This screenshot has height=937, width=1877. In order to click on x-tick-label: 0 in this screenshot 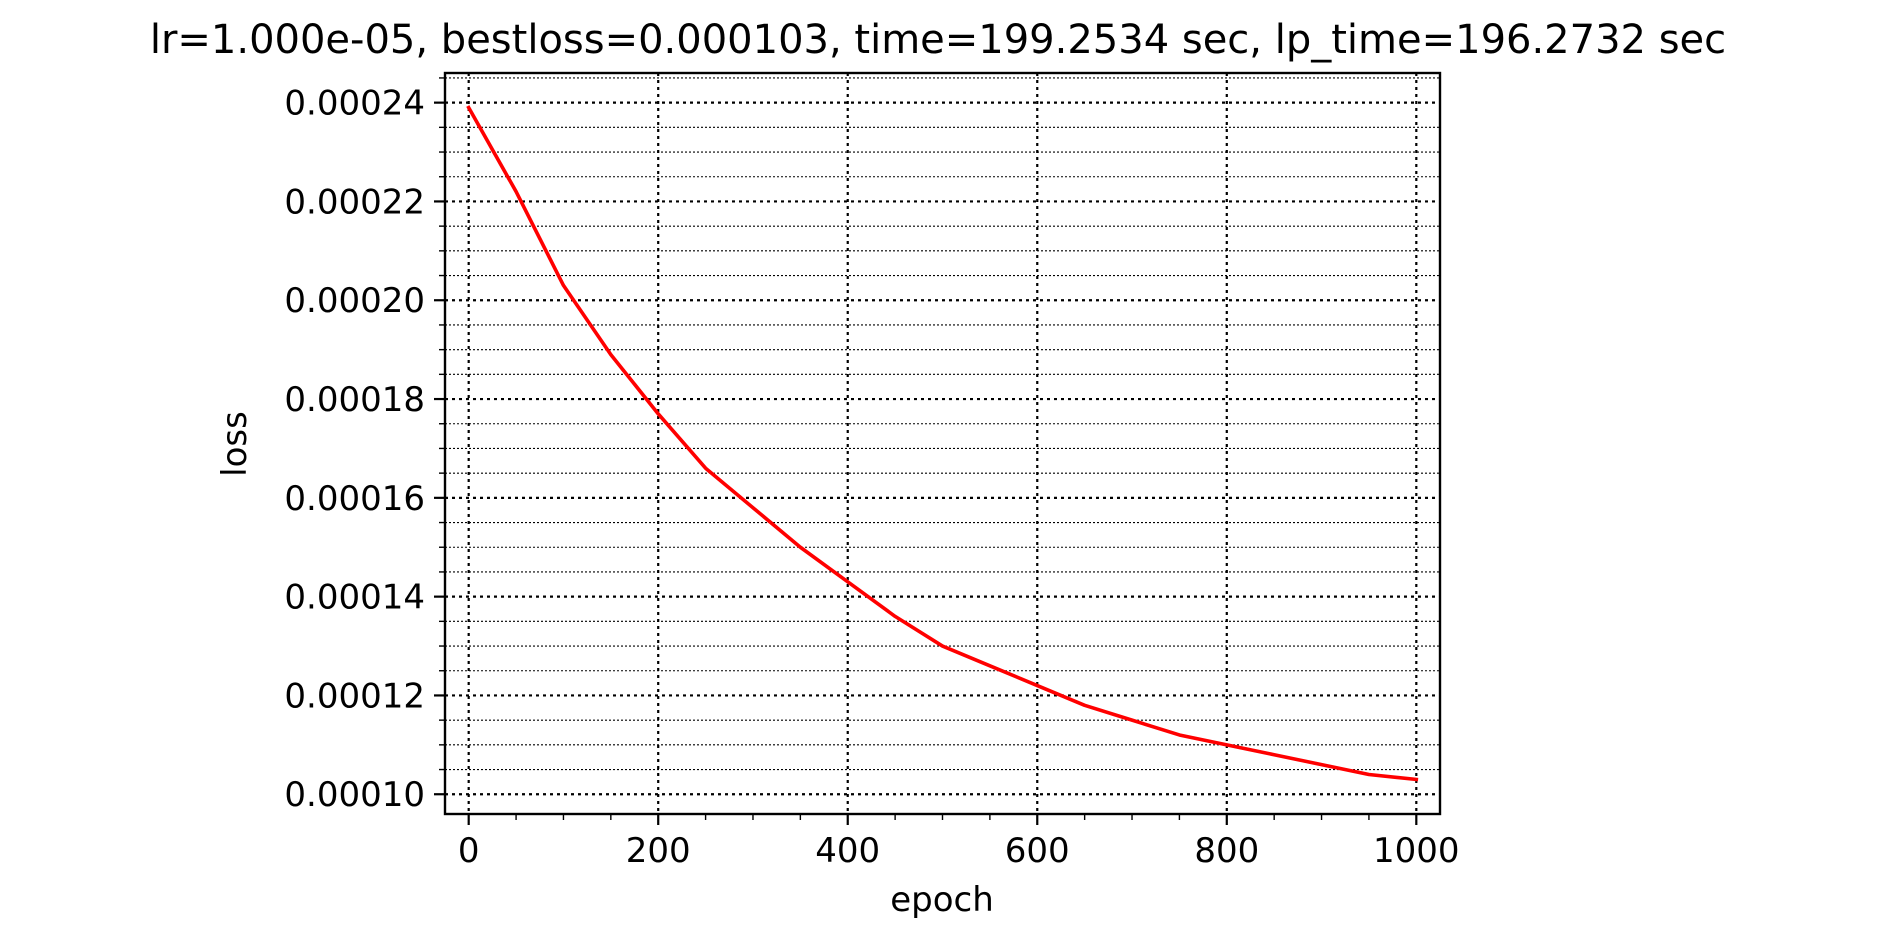, I will do `click(469, 851)`.